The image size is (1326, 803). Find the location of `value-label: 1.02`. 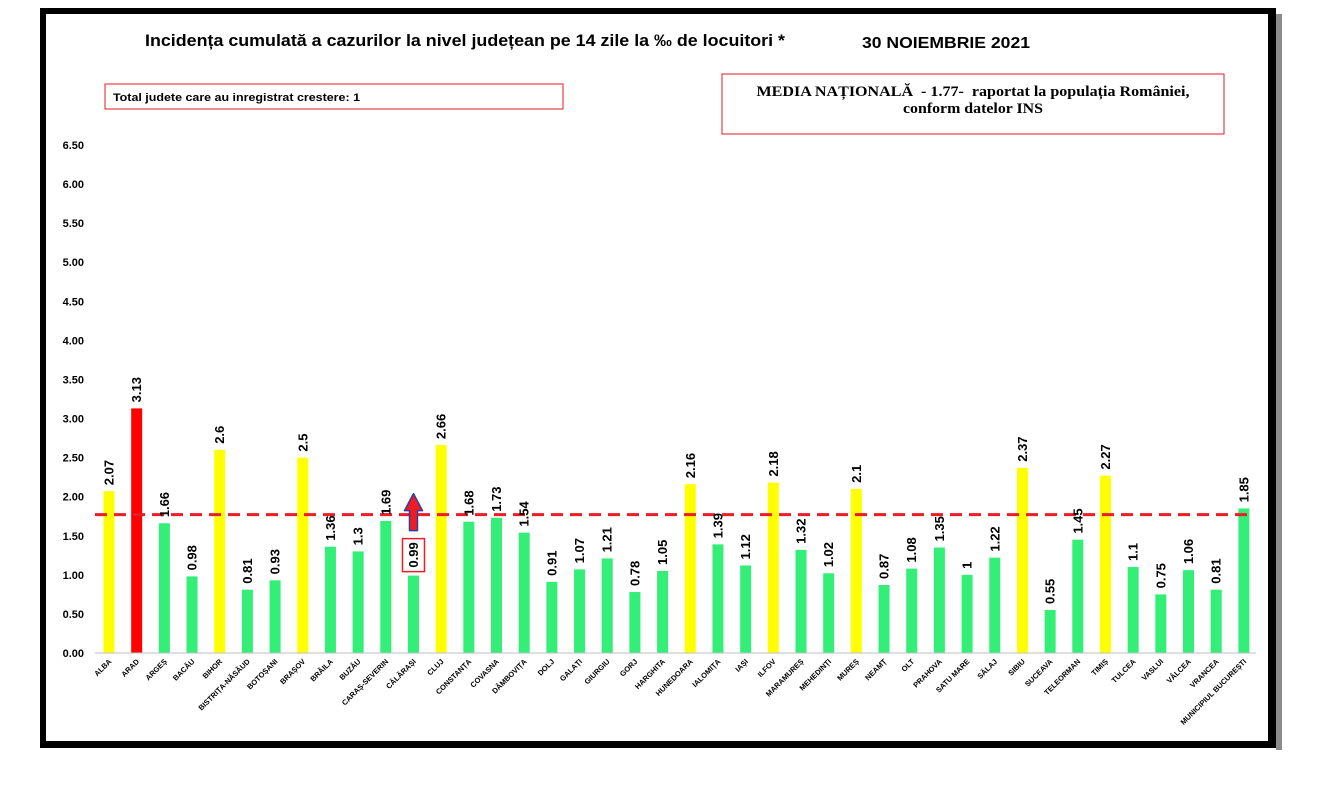

value-label: 1.02 is located at coordinates (828, 554).